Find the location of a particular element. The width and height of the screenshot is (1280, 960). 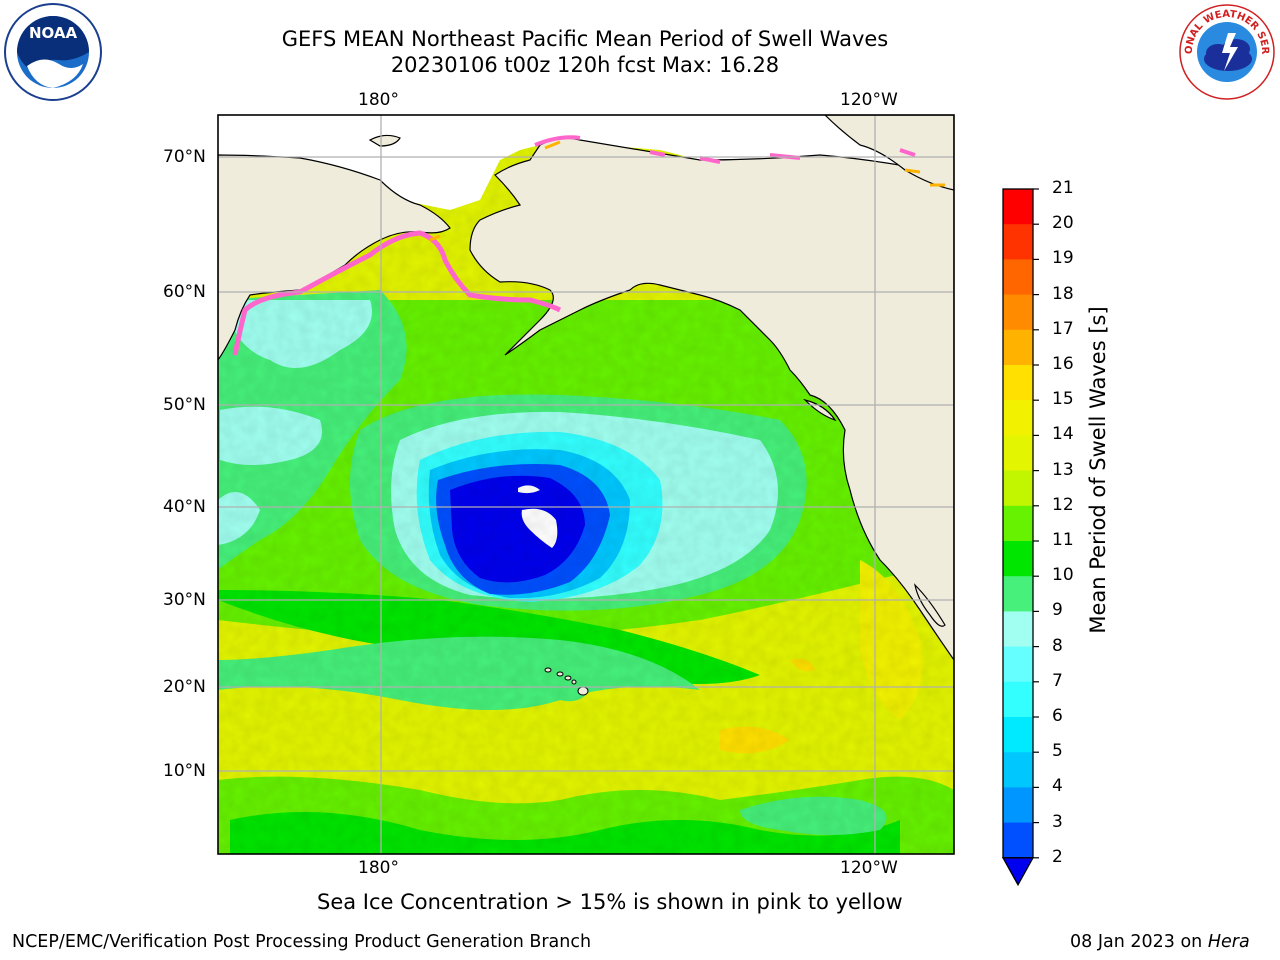

lat-label-20n: 20°N is located at coordinates (184, 687).